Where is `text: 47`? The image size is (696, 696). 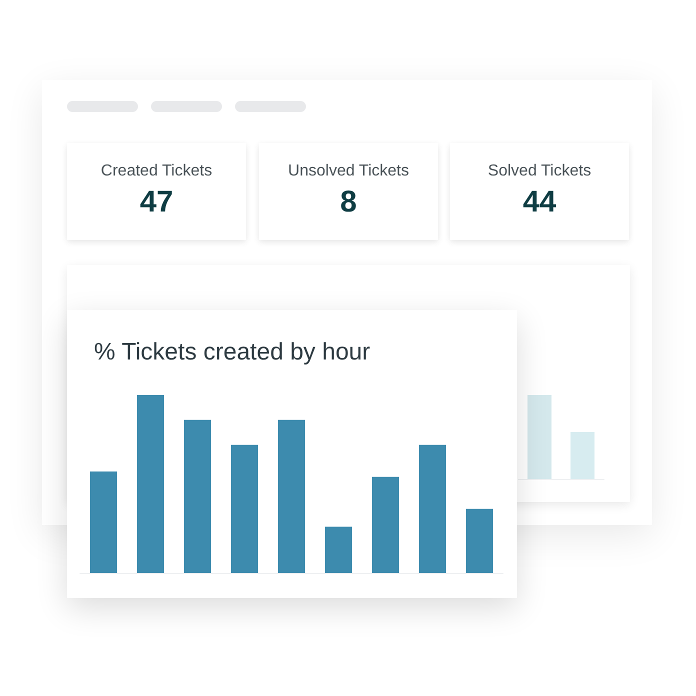 text: 47 is located at coordinates (157, 202).